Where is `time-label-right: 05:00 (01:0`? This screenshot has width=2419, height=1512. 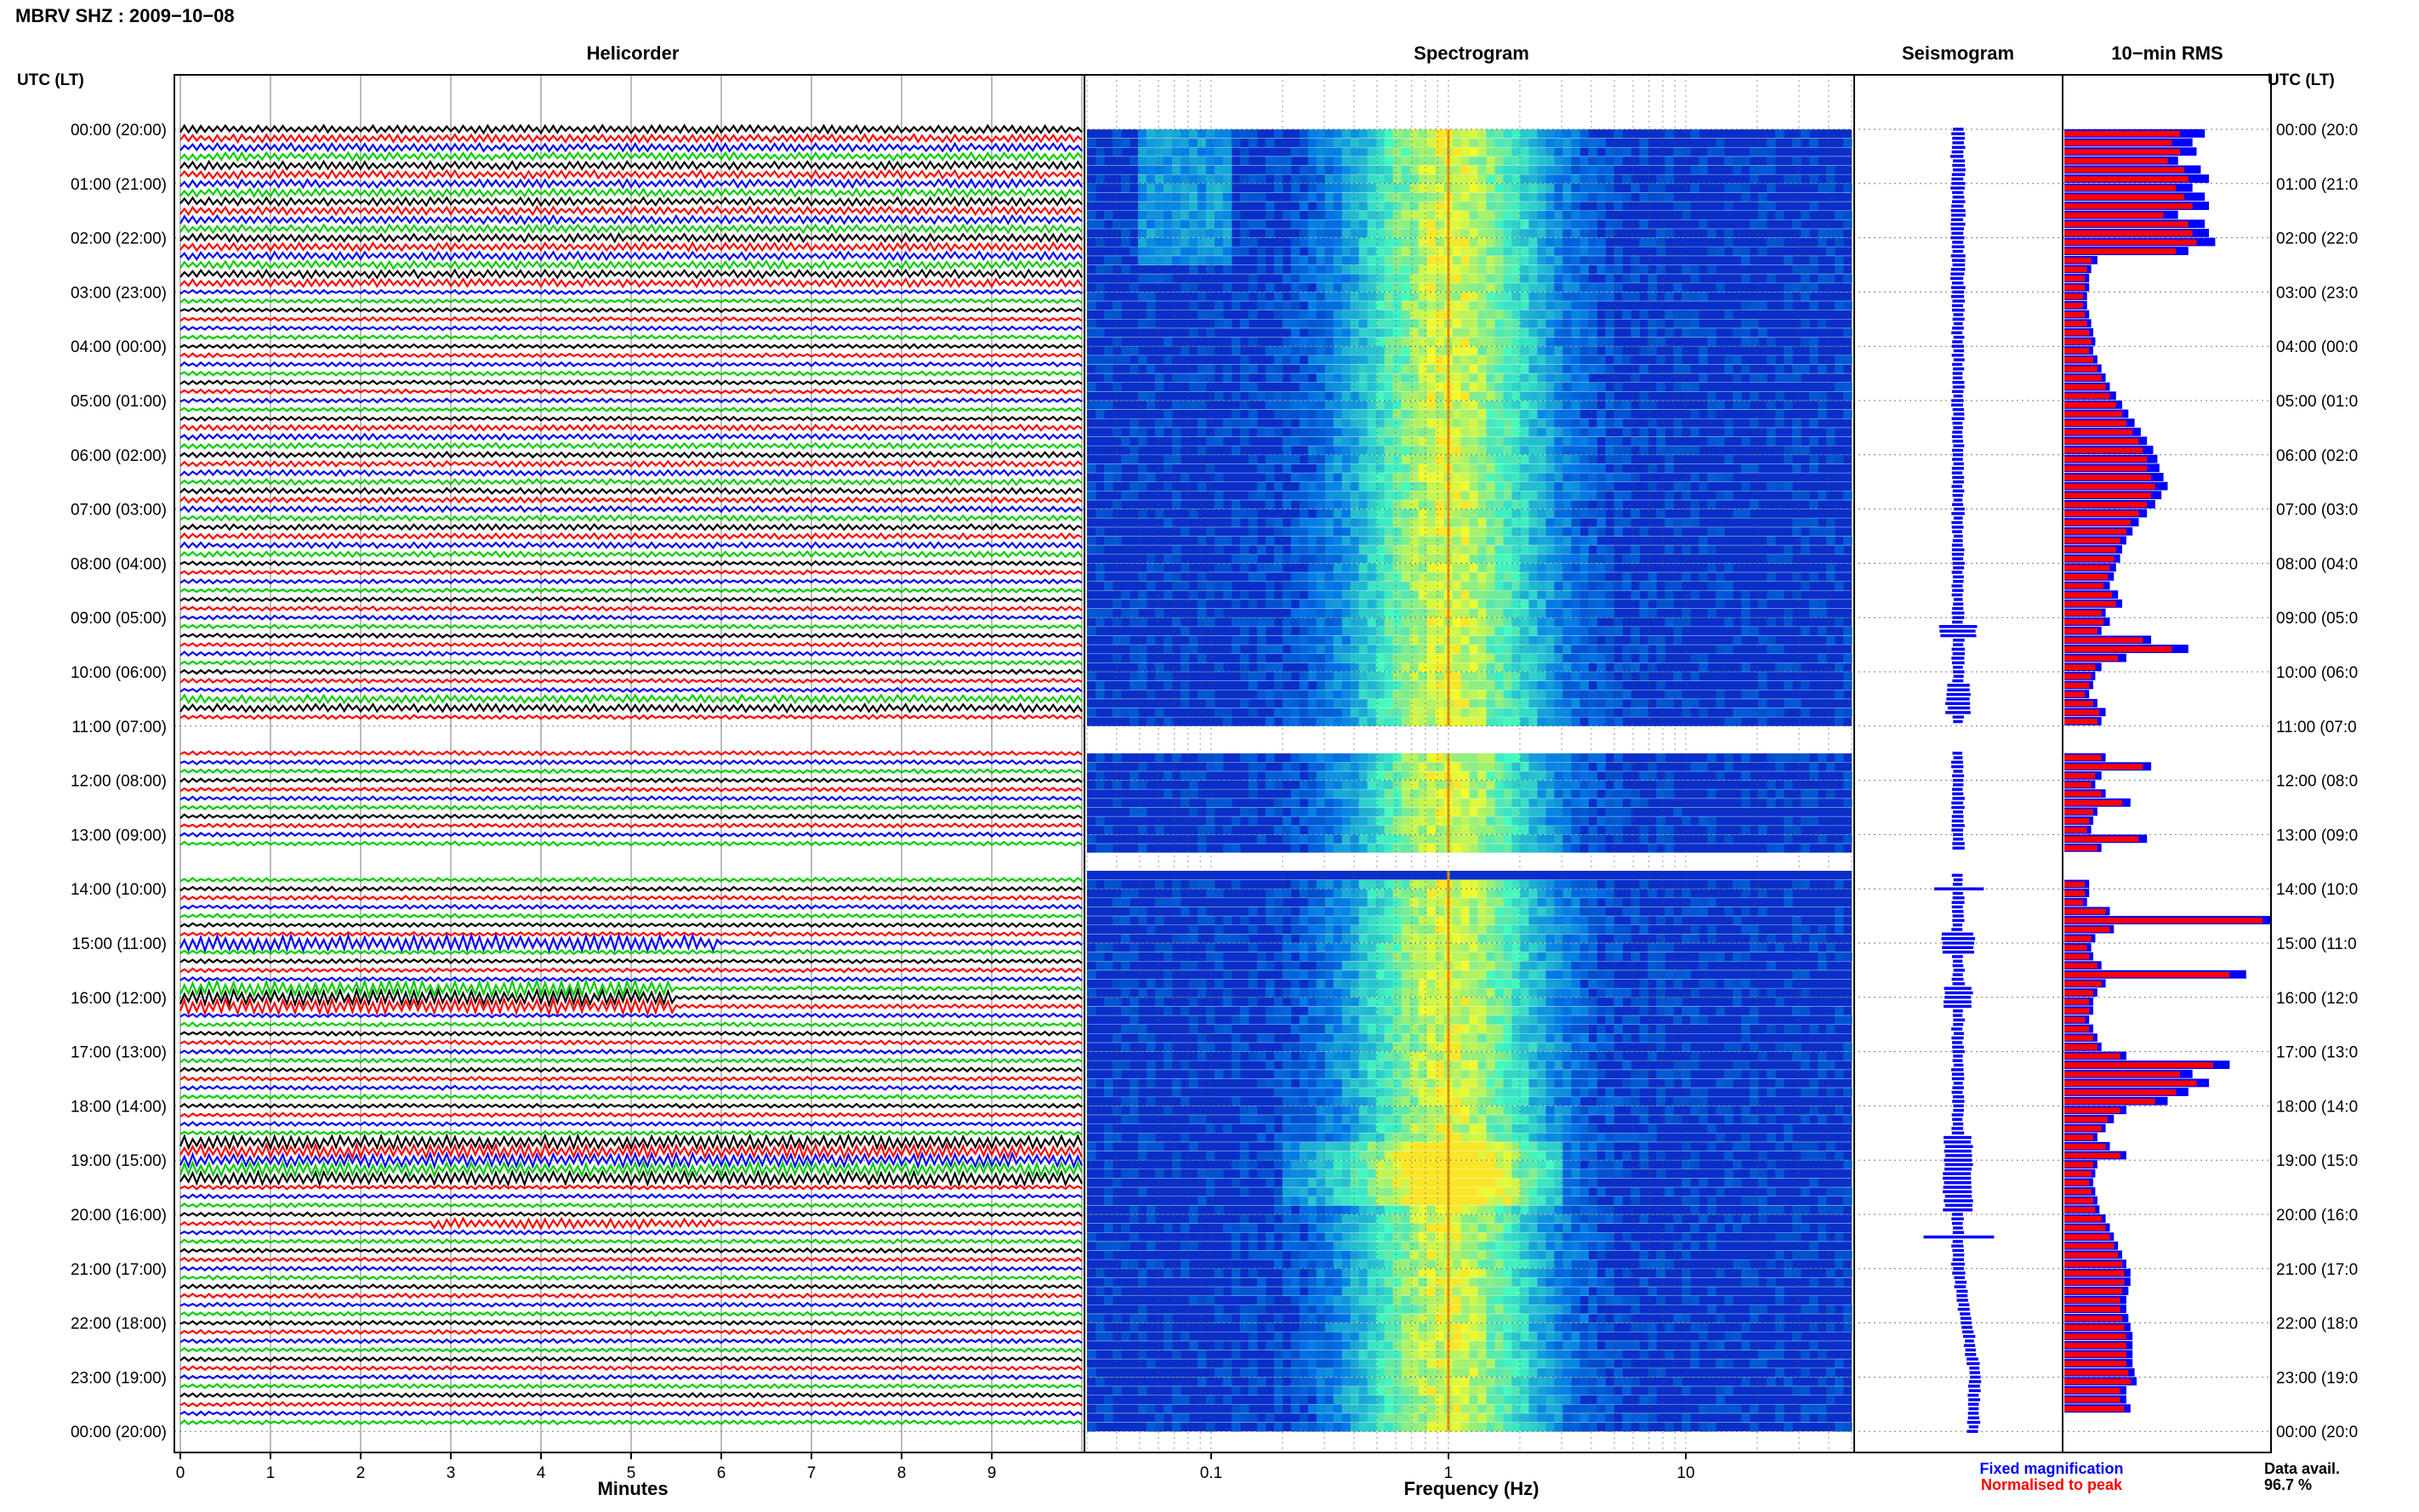 time-label-right: 05:00 (01:0 is located at coordinates (2317, 402).